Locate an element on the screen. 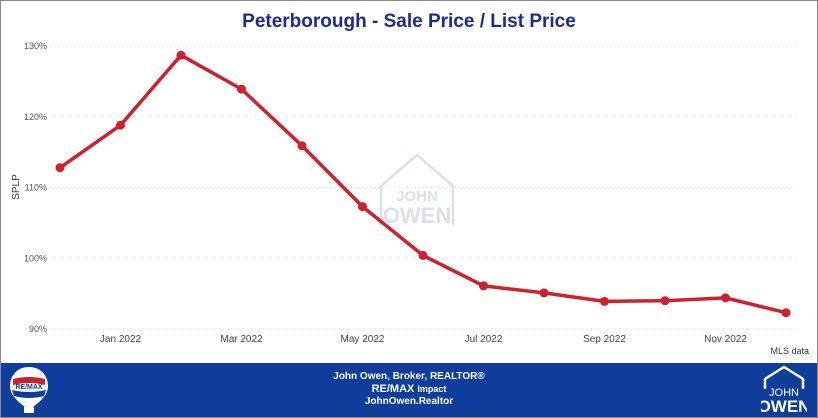 The image size is (818, 418). y-tick-label: 110% is located at coordinates (36, 188).